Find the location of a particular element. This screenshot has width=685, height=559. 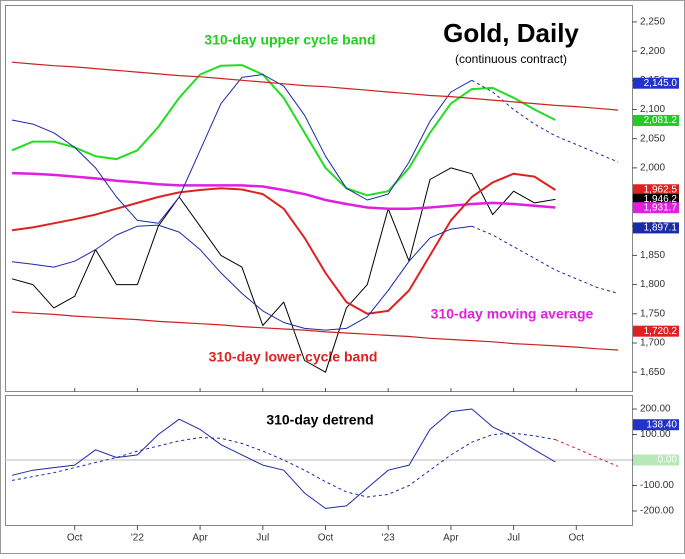

y-tick-label: 2,200 is located at coordinates (652, 51).